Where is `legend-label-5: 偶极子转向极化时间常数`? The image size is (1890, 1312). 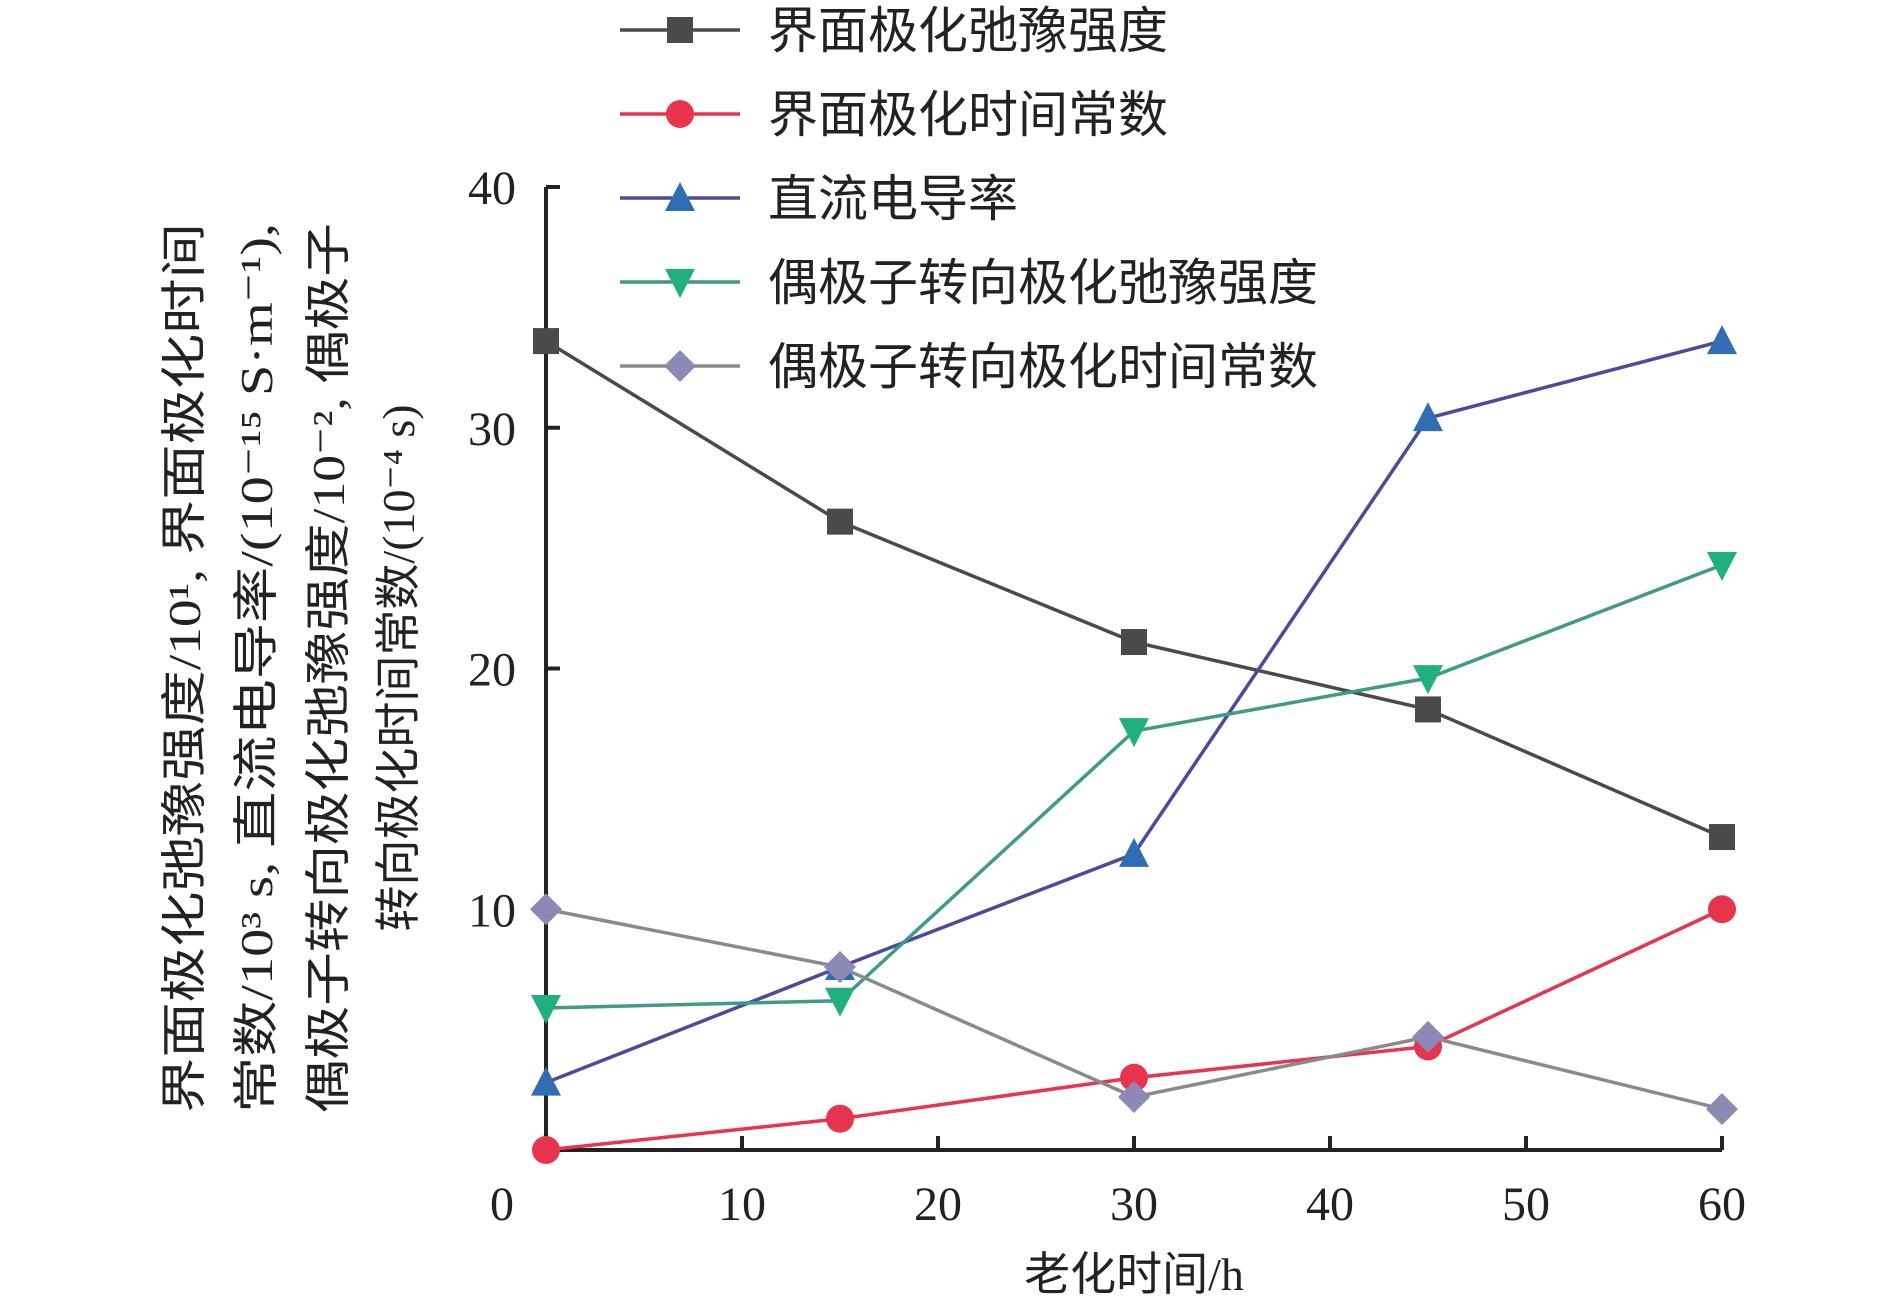 legend-label-5: 偶极子转向极化时间常数 is located at coordinates (1043, 367).